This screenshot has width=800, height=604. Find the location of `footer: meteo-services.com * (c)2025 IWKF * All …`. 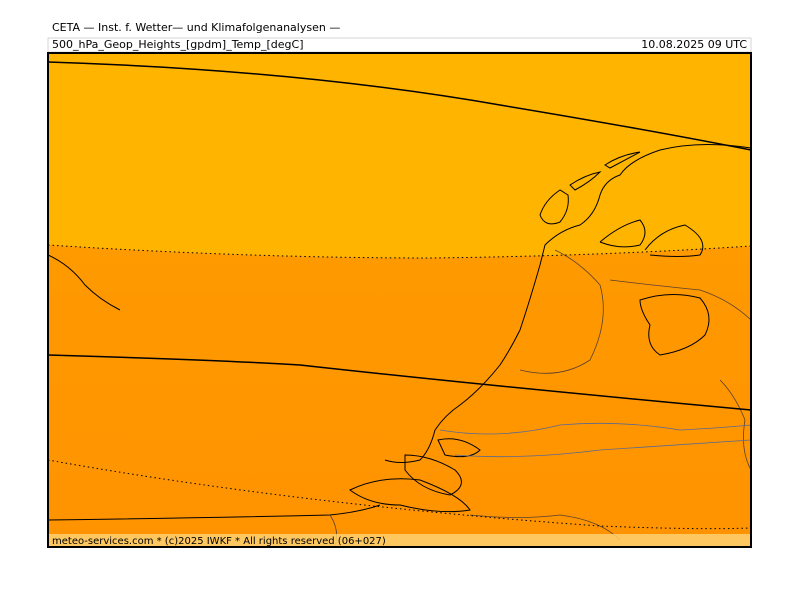

footer: meteo-services.com * (c)2025 IWKF * All … is located at coordinates (219, 541).